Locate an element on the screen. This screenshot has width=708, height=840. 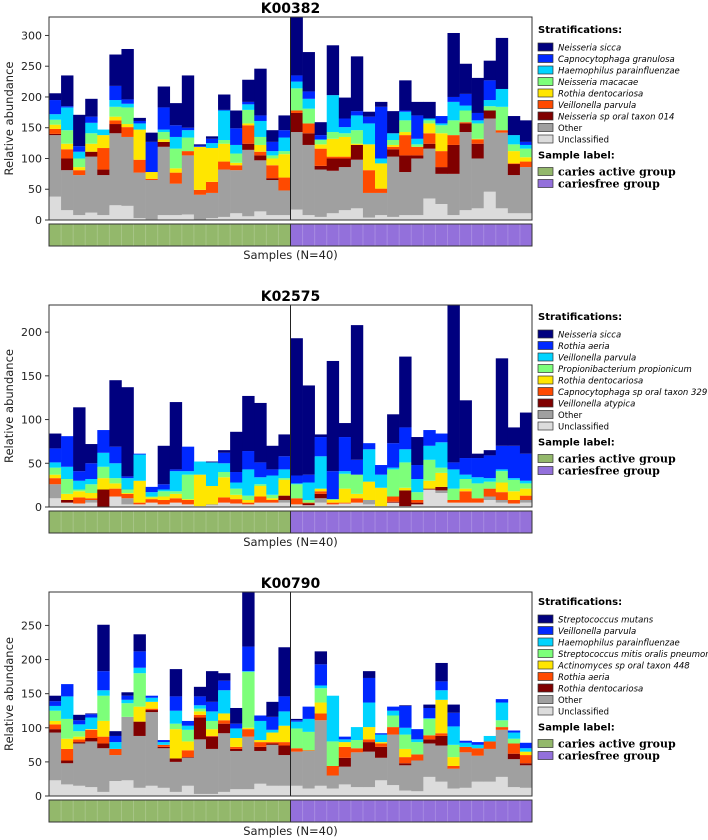
x-axis-label: Samples (N=40) is located at coordinates (290, 255).